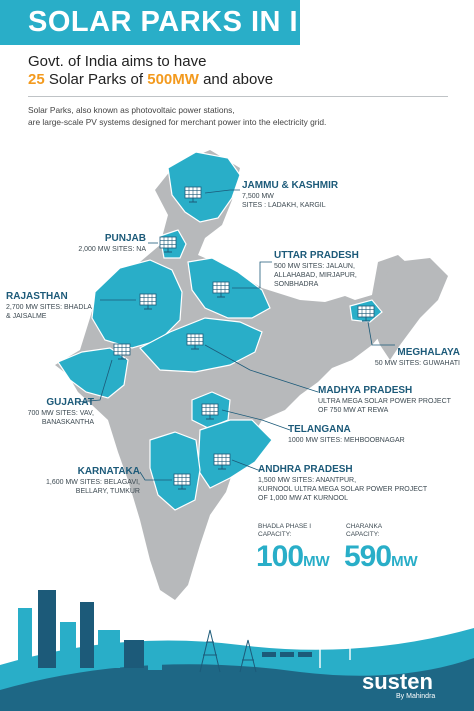 This screenshot has height=711, width=474. Describe the element at coordinates (36, 79) in the screenshot. I see `park-count: 25` at that location.